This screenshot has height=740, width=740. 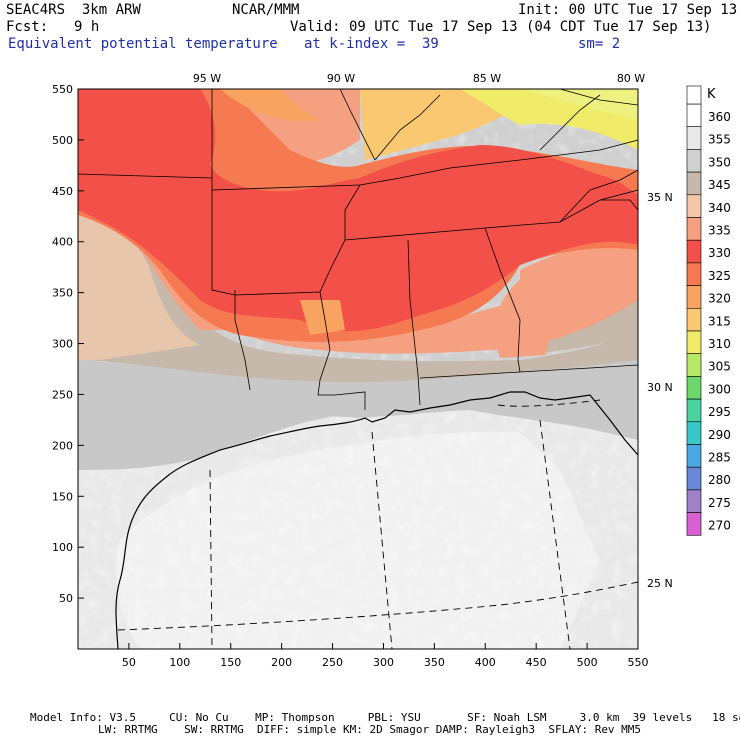 I want to click on colorbar-level-label: 285, so click(x=719, y=458).